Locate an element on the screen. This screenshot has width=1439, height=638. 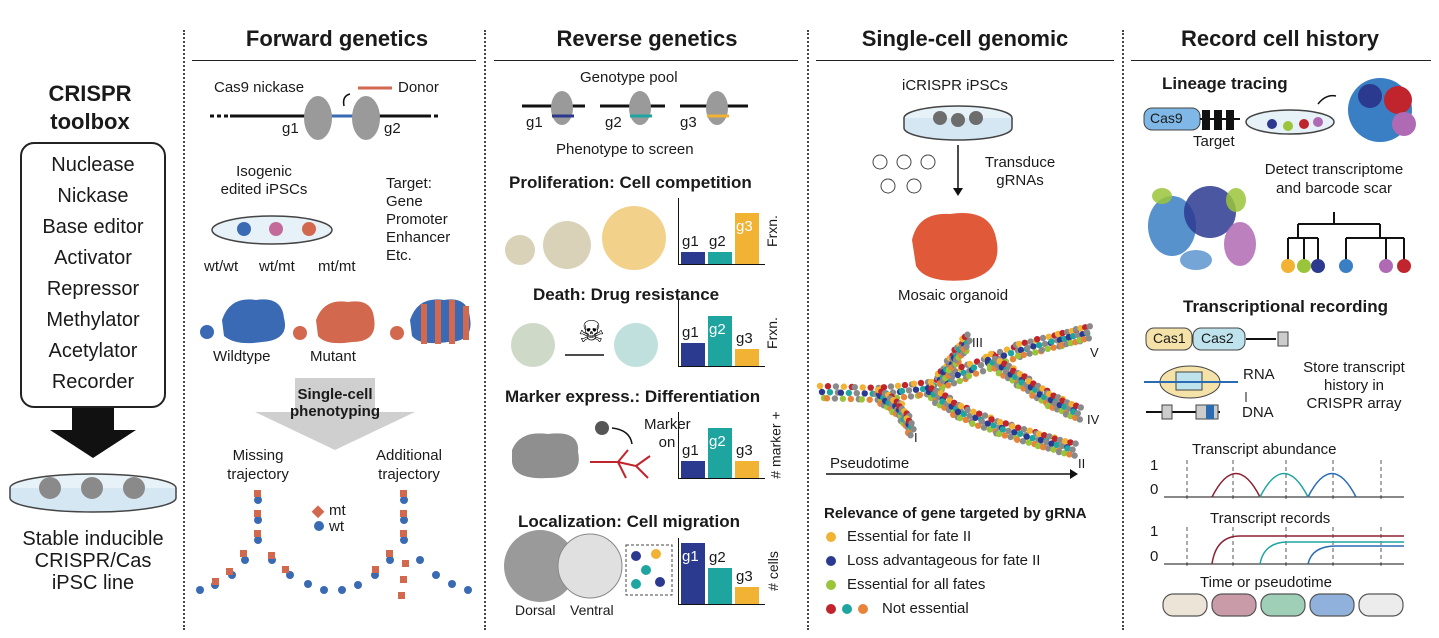
dna-label: DNA is located at coordinates (1258, 412).